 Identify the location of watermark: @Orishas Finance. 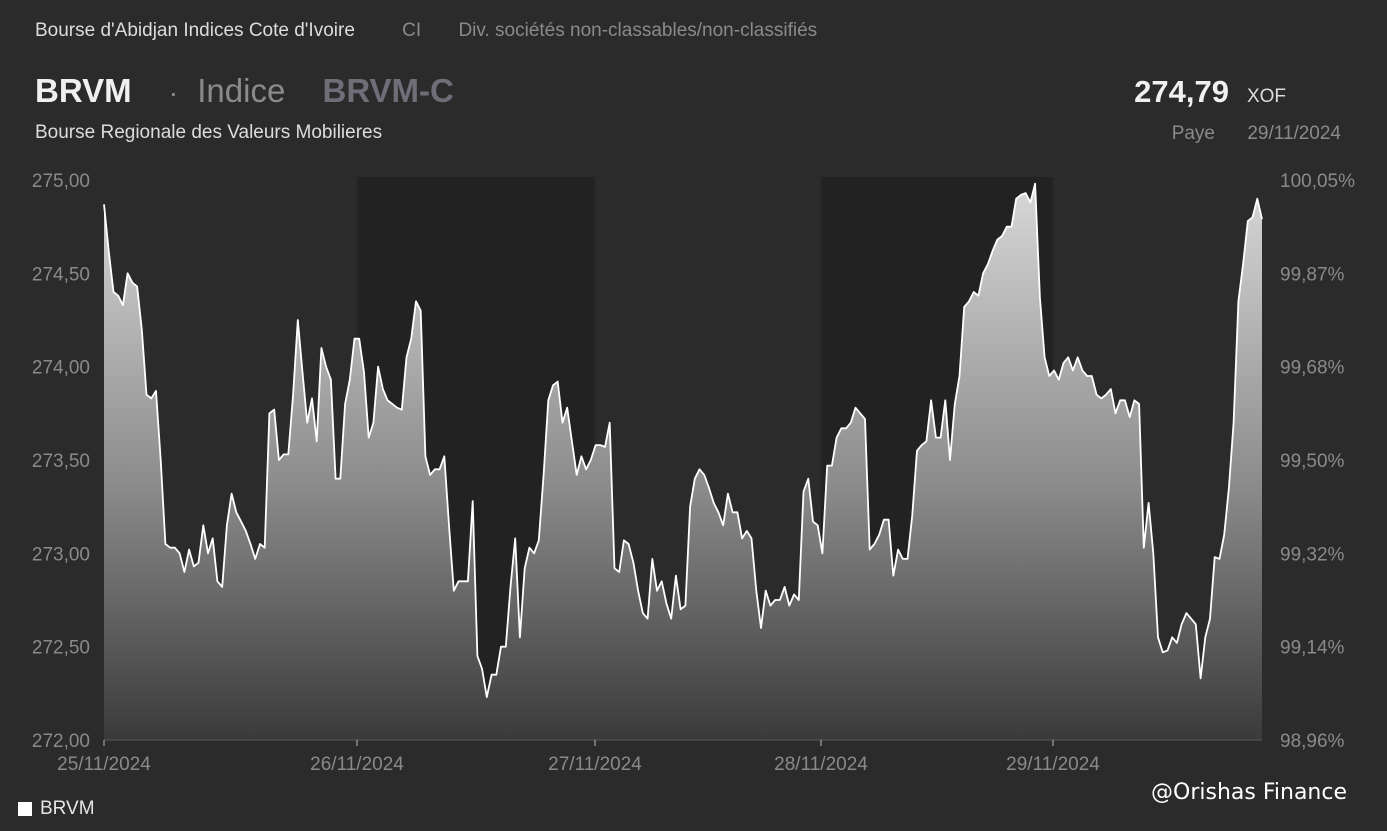
(1249, 792).